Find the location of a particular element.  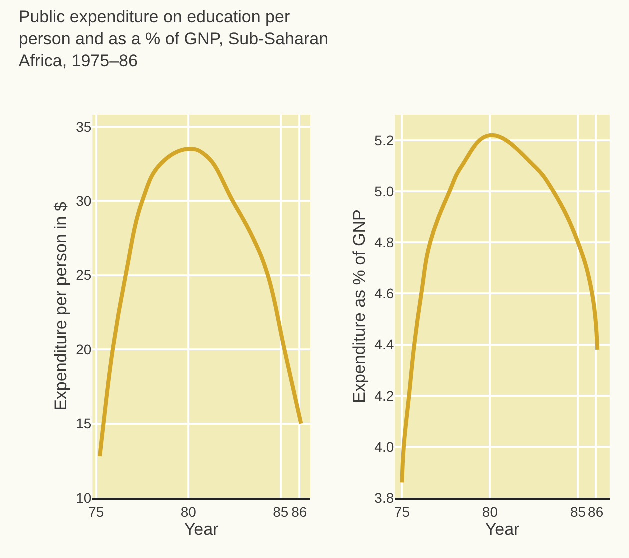

y-axis-title: Expenditure as % of GNP is located at coordinates (360, 307).